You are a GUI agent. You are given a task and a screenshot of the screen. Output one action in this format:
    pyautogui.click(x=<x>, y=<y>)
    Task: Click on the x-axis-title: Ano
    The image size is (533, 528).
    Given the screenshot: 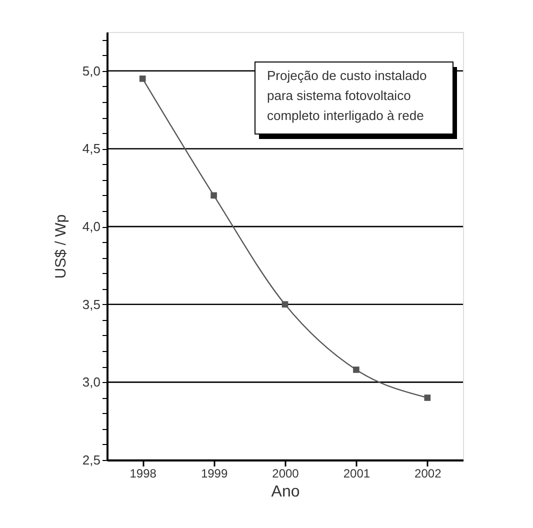 What is the action you would take?
    pyautogui.click(x=285, y=492)
    